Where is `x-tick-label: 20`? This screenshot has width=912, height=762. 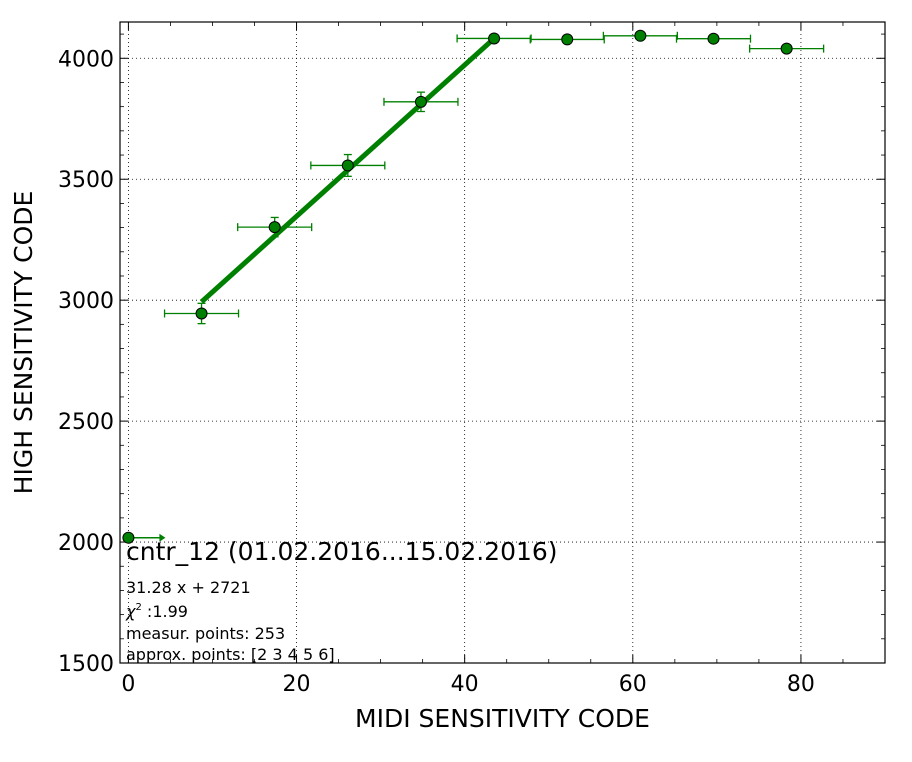
x-tick-label: 20 is located at coordinates (297, 684).